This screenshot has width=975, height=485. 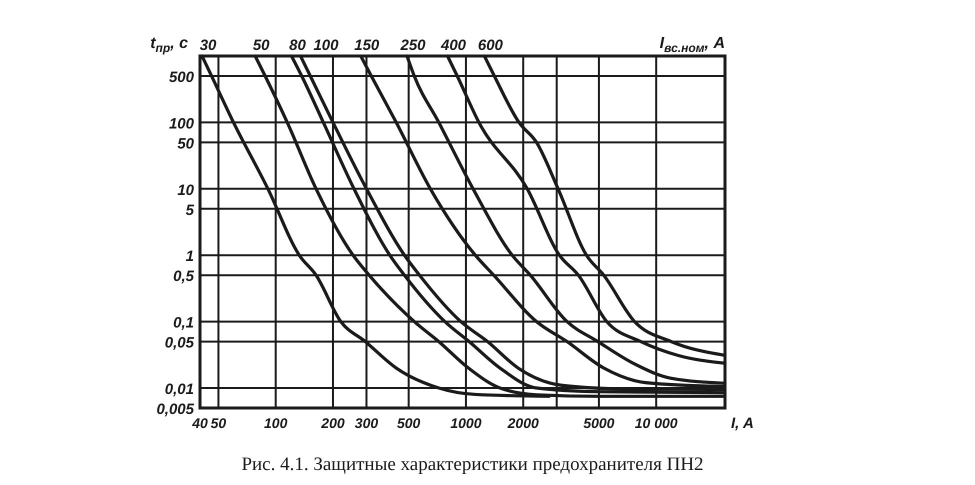 What do you see at coordinates (175, 409) in the screenshot?
I see `y-tick-label: 0,005` at bounding box center [175, 409].